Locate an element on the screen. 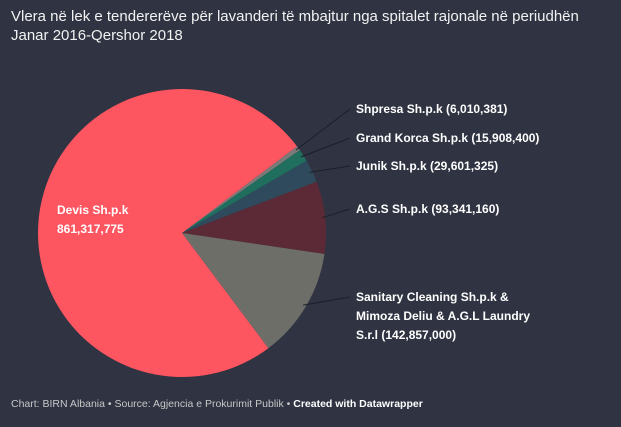  slice-label-grand: Grand Korca Sh.p.k (15,908,400) is located at coordinates (447, 138).